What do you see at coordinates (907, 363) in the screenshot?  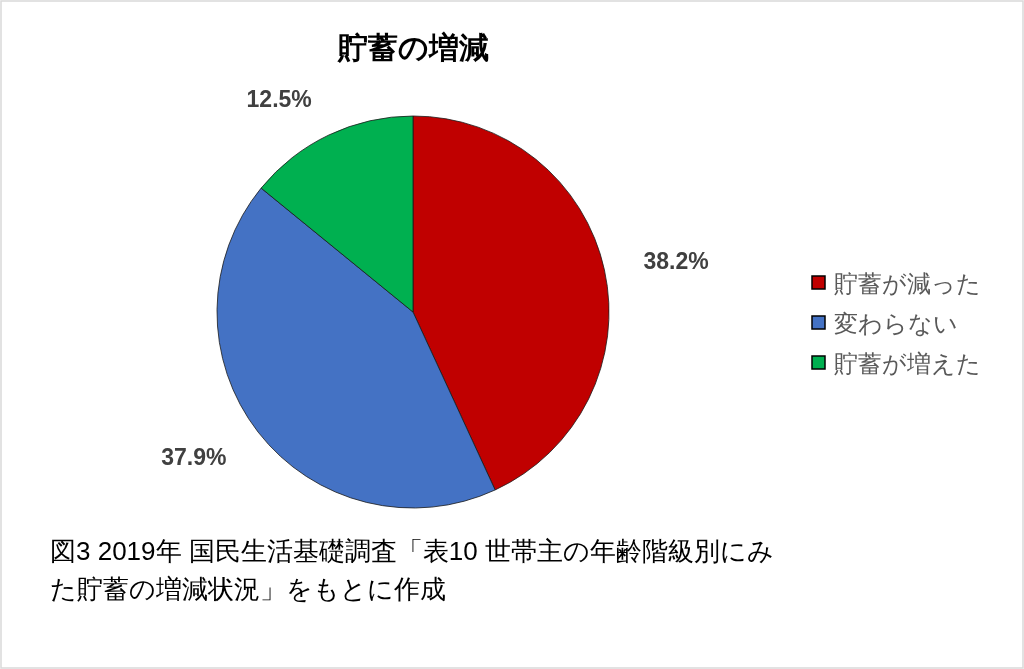 I see `legend-label: 貯蓄が増えた` at bounding box center [907, 363].